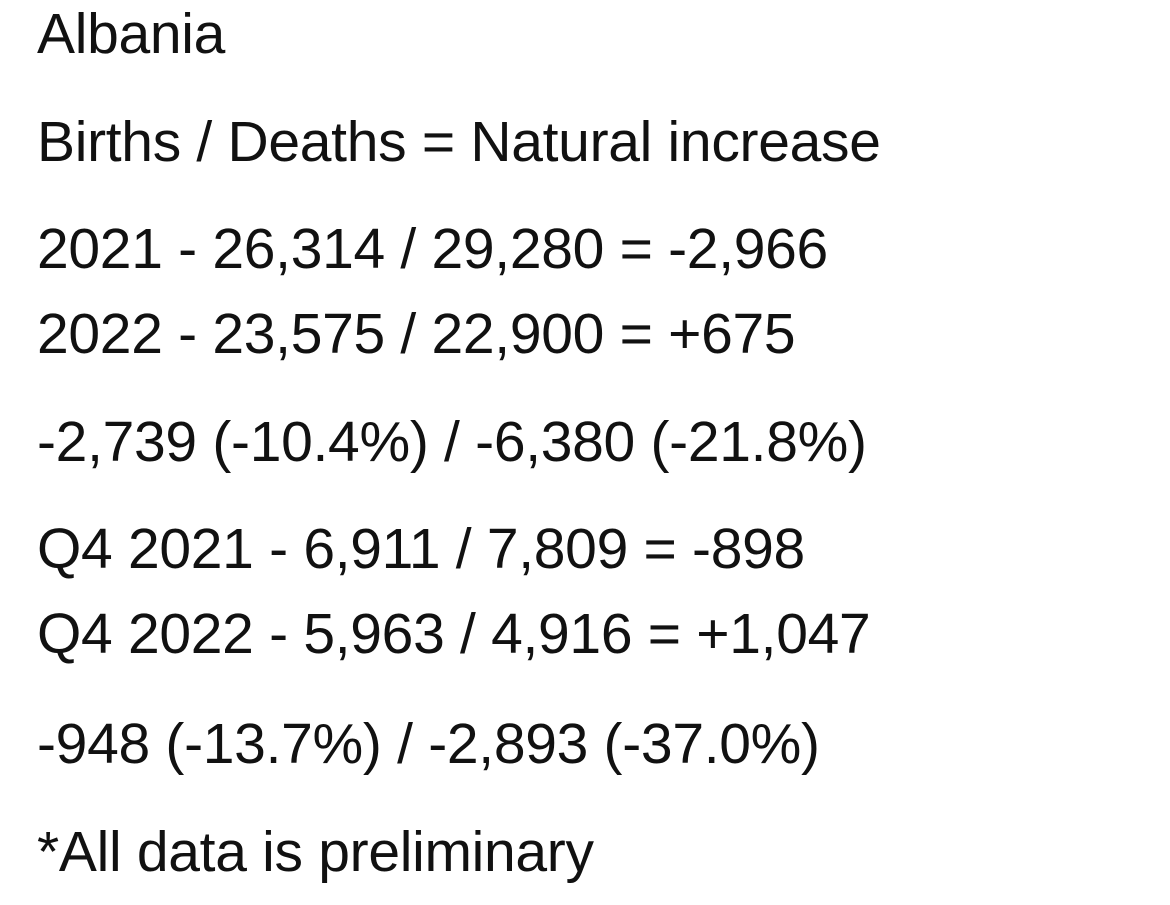  What do you see at coordinates (421, 549) in the screenshot?
I see `quarterly-row-q4-2021: Q4 2021 - 6,911 / 7,809 = -898` at bounding box center [421, 549].